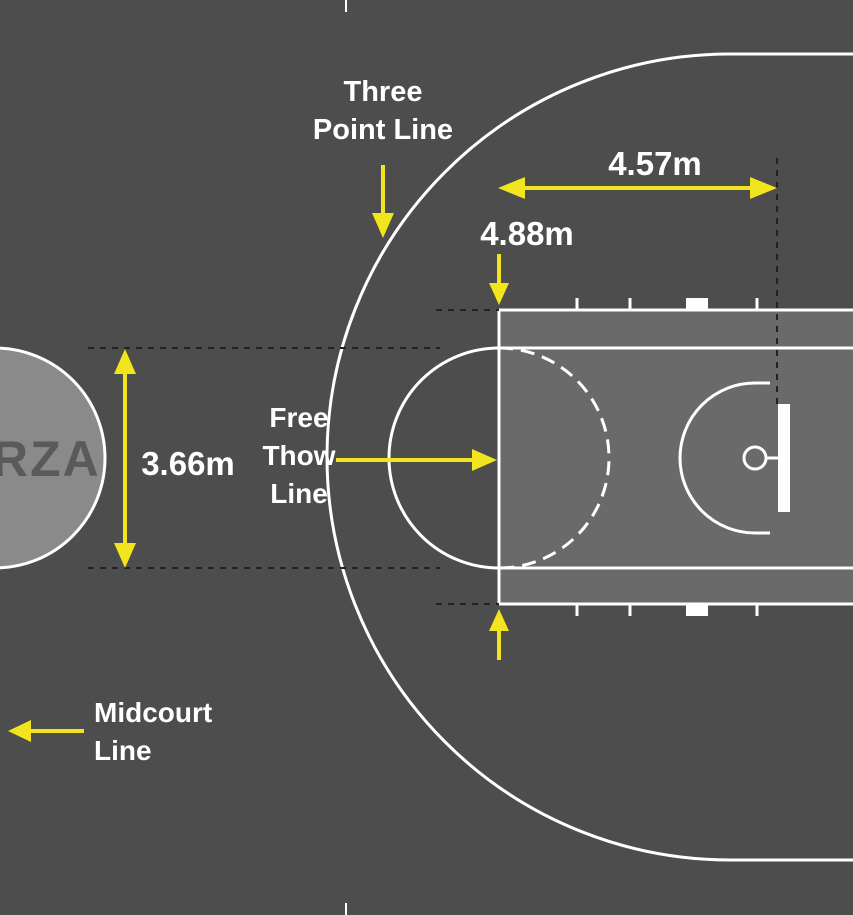 This screenshot has height=915, width=853. What do you see at coordinates (697, 304) in the screenshot?
I see `lane-block-top` at bounding box center [697, 304].